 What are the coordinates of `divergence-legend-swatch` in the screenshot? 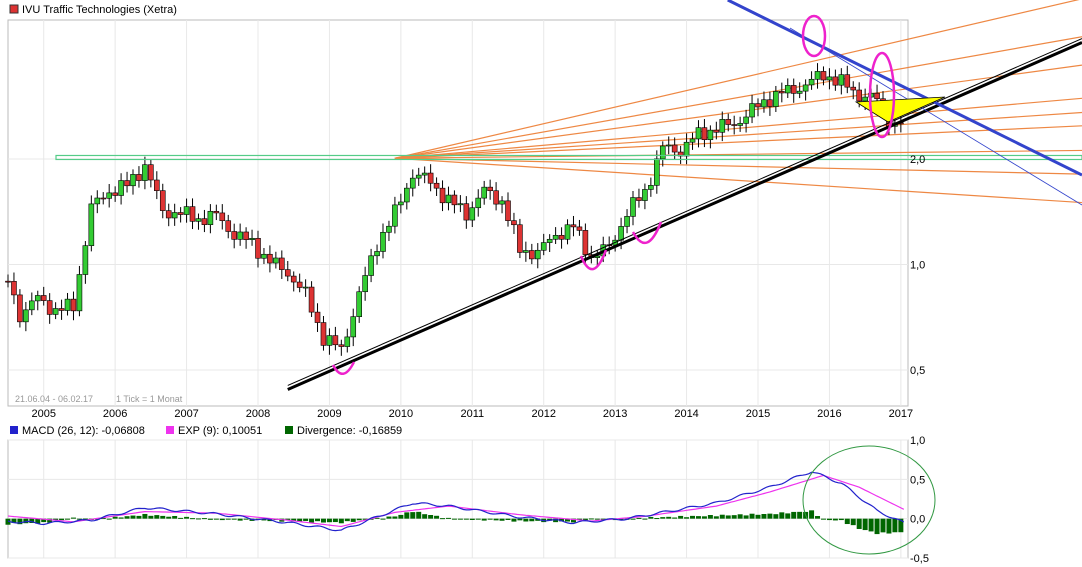 It's located at (289, 430).